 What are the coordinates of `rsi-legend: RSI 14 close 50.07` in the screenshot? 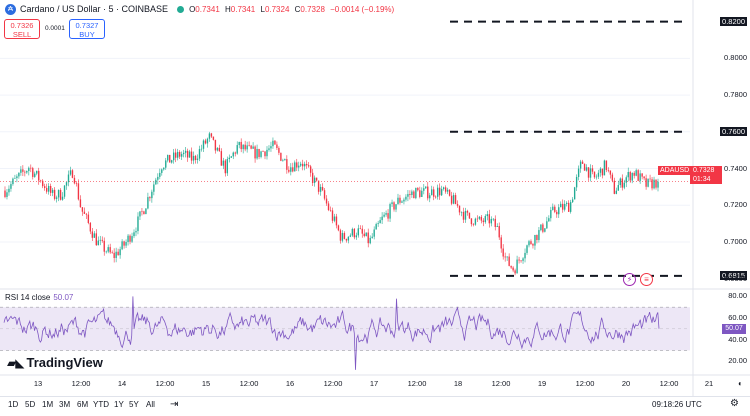 It's located at (39, 297).